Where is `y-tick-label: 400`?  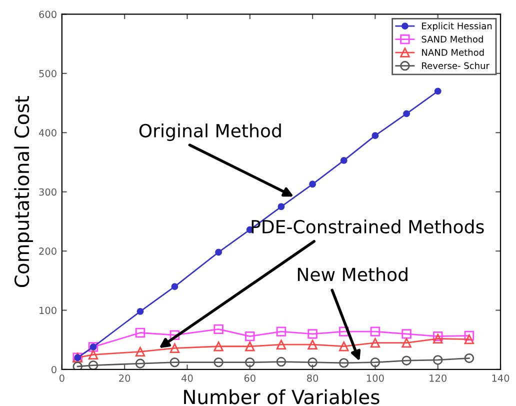
y-tick-label: 400 is located at coordinates (47, 132).